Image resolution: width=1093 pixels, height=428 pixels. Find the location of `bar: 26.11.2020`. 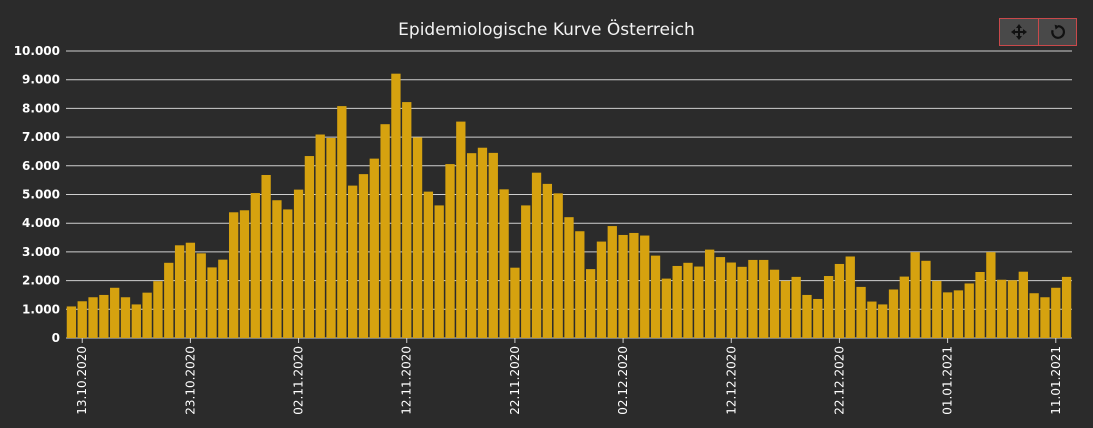

bar: 26.11.2020 is located at coordinates (558, 265).